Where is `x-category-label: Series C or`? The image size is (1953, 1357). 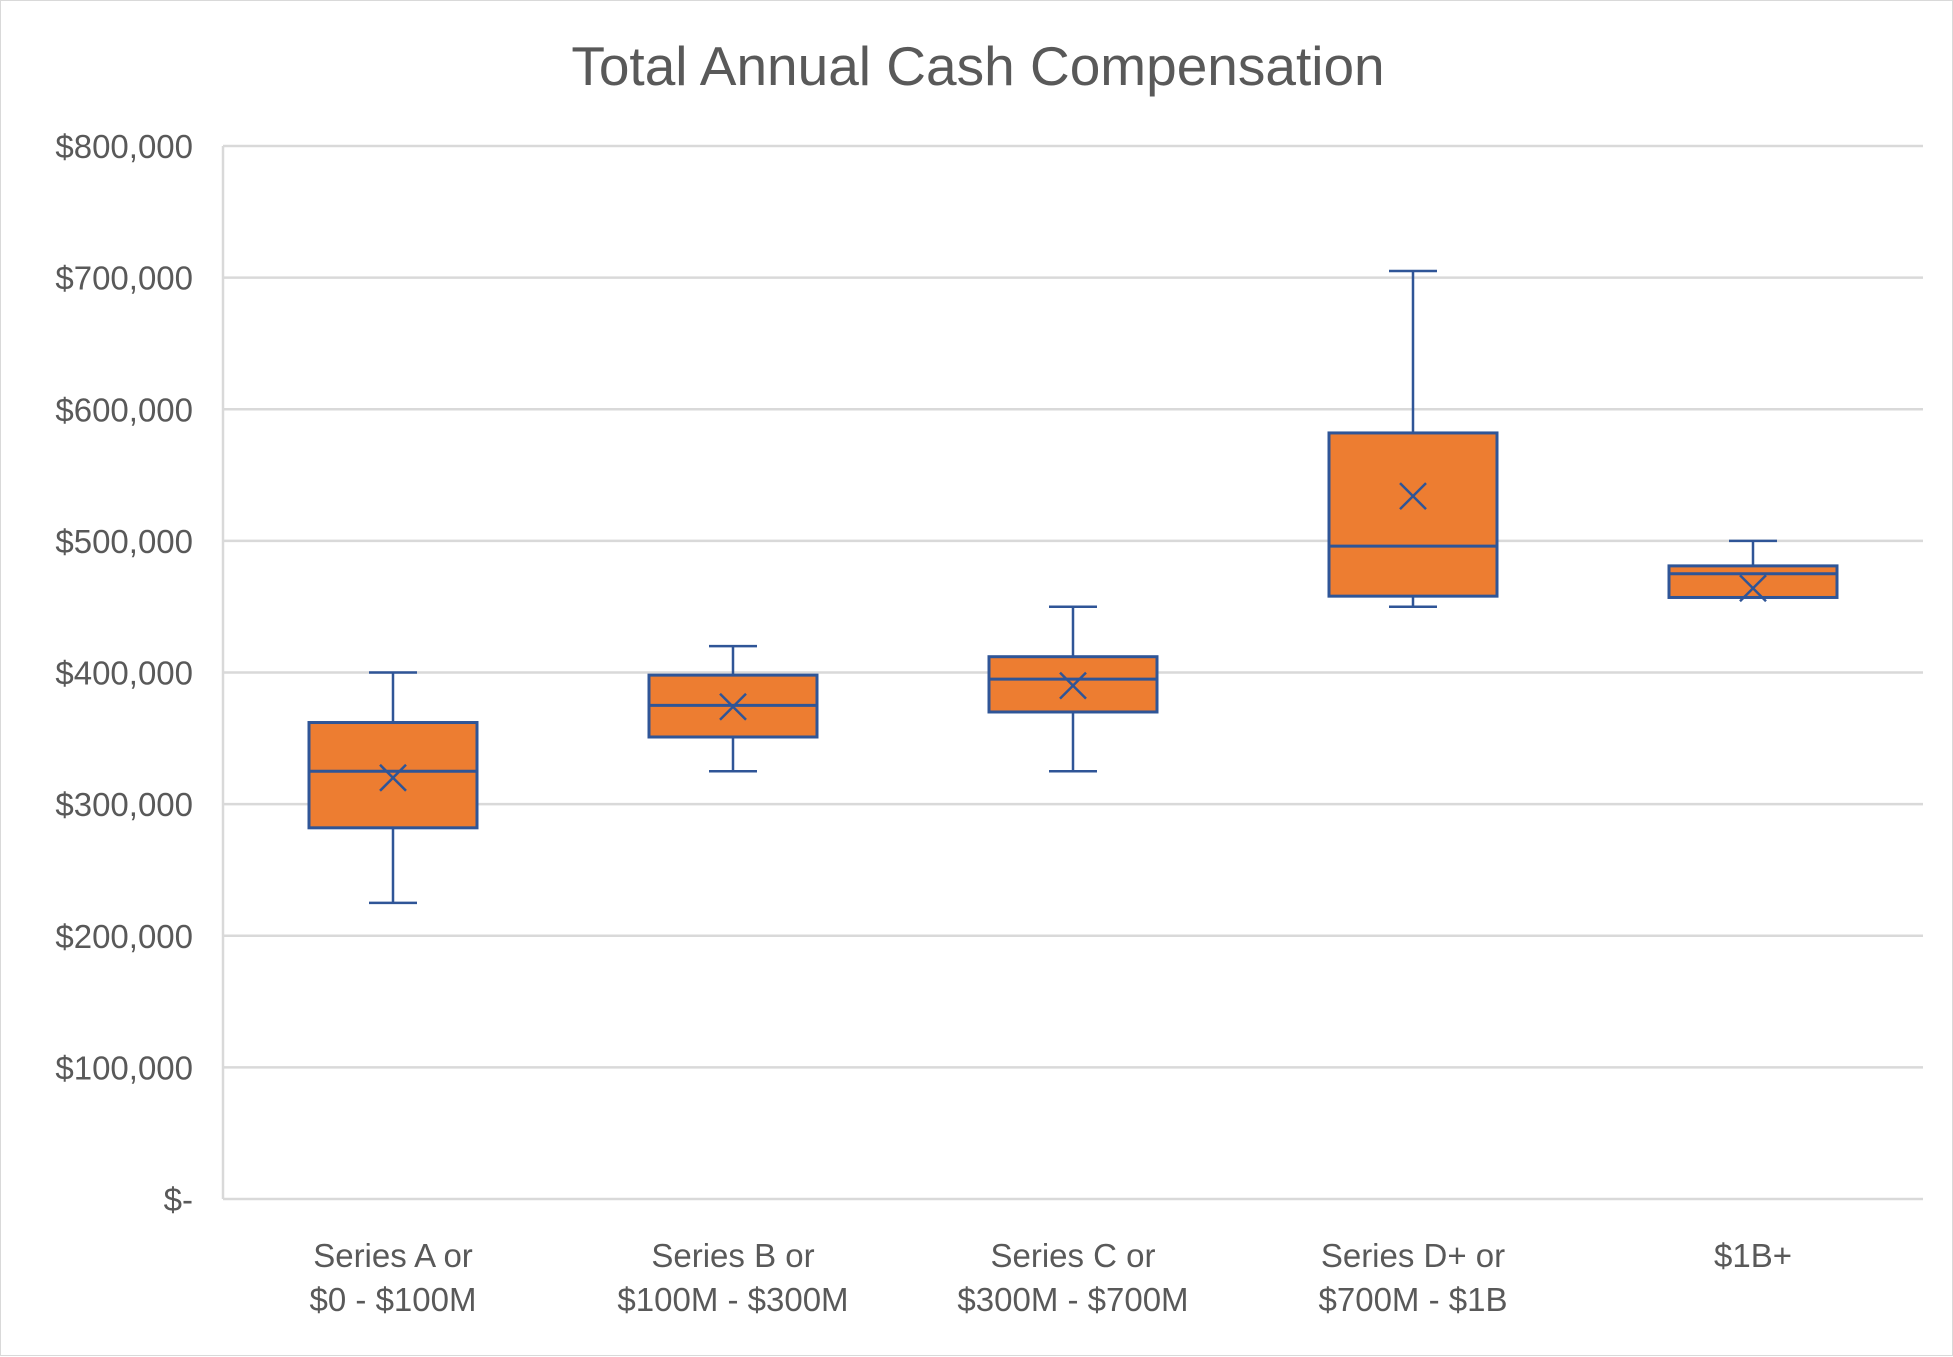 x-category-label: Series C or is located at coordinates (1072, 1255).